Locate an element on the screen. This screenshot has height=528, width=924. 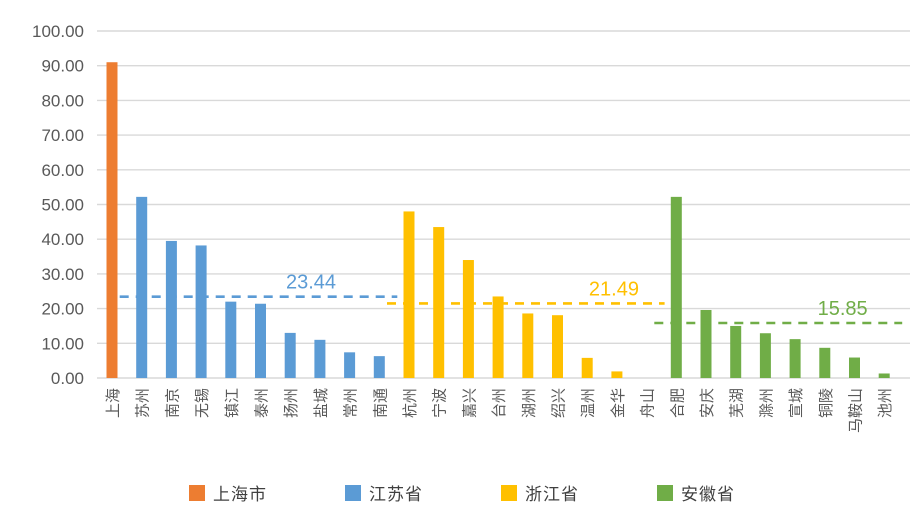
legend-label-zhejiang: 浙江省 is located at coordinates (552, 494).